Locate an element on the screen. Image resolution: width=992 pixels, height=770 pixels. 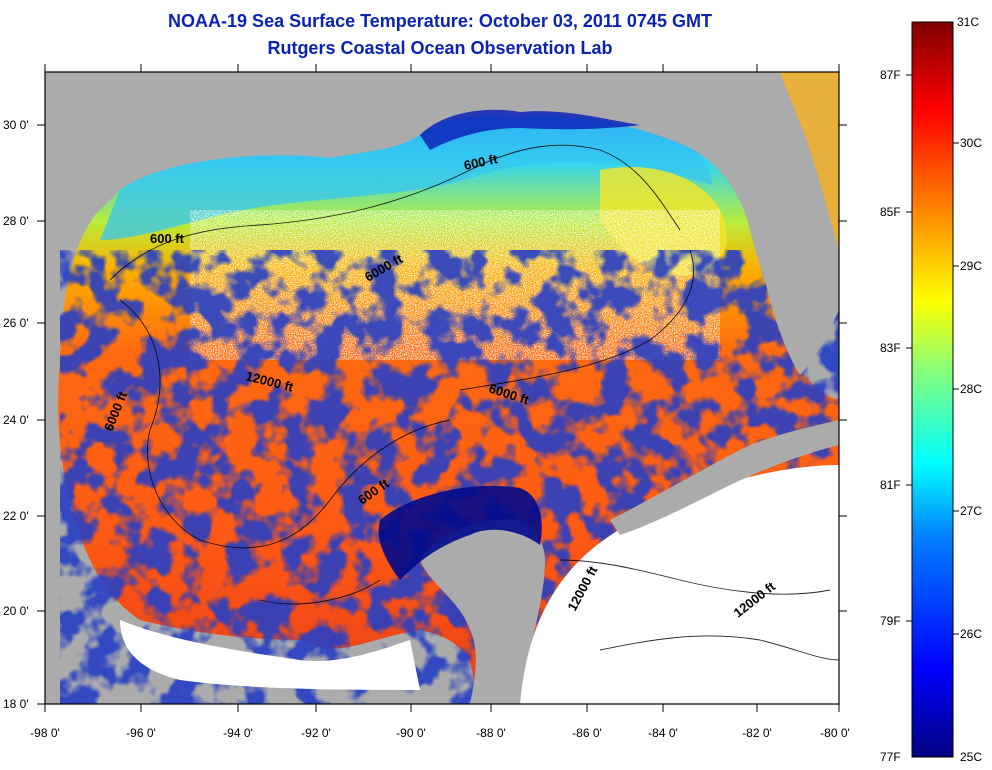
colorbar-fahrenheit-label: 87F is located at coordinates (890, 75).